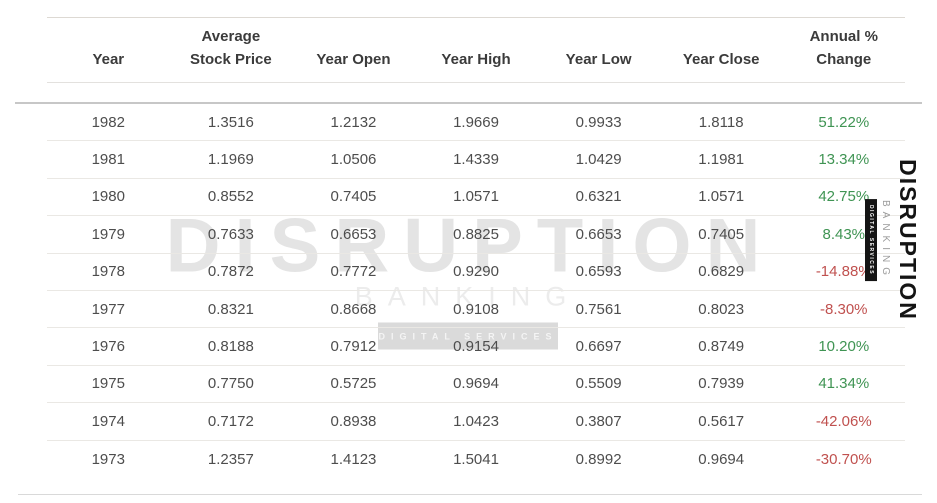 This screenshot has height=503, width=937. What do you see at coordinates (230, 384) in the screenshot?
I see `cell-average-stock-price: 0.7750` at bounding box center [230, 384].